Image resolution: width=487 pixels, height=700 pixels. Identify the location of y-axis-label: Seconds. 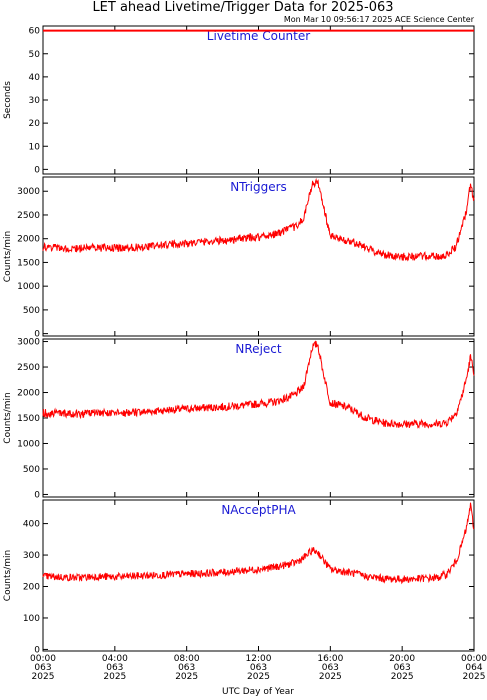
(8, 100).